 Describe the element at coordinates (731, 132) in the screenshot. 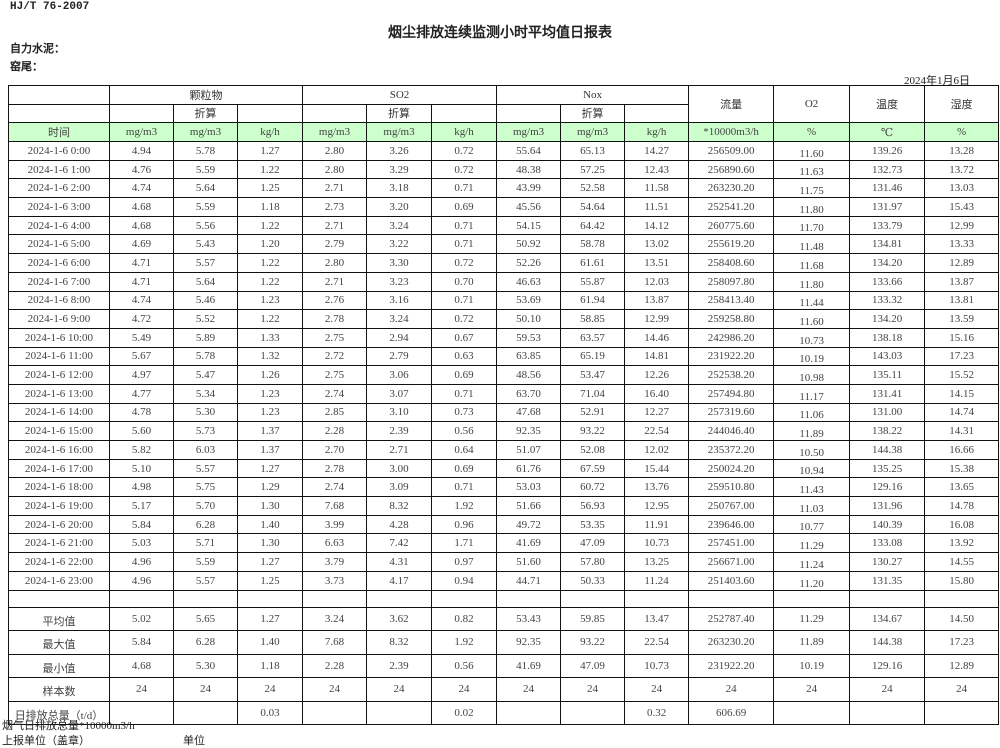

I see `header-unit: *10000m3/h` at that location.